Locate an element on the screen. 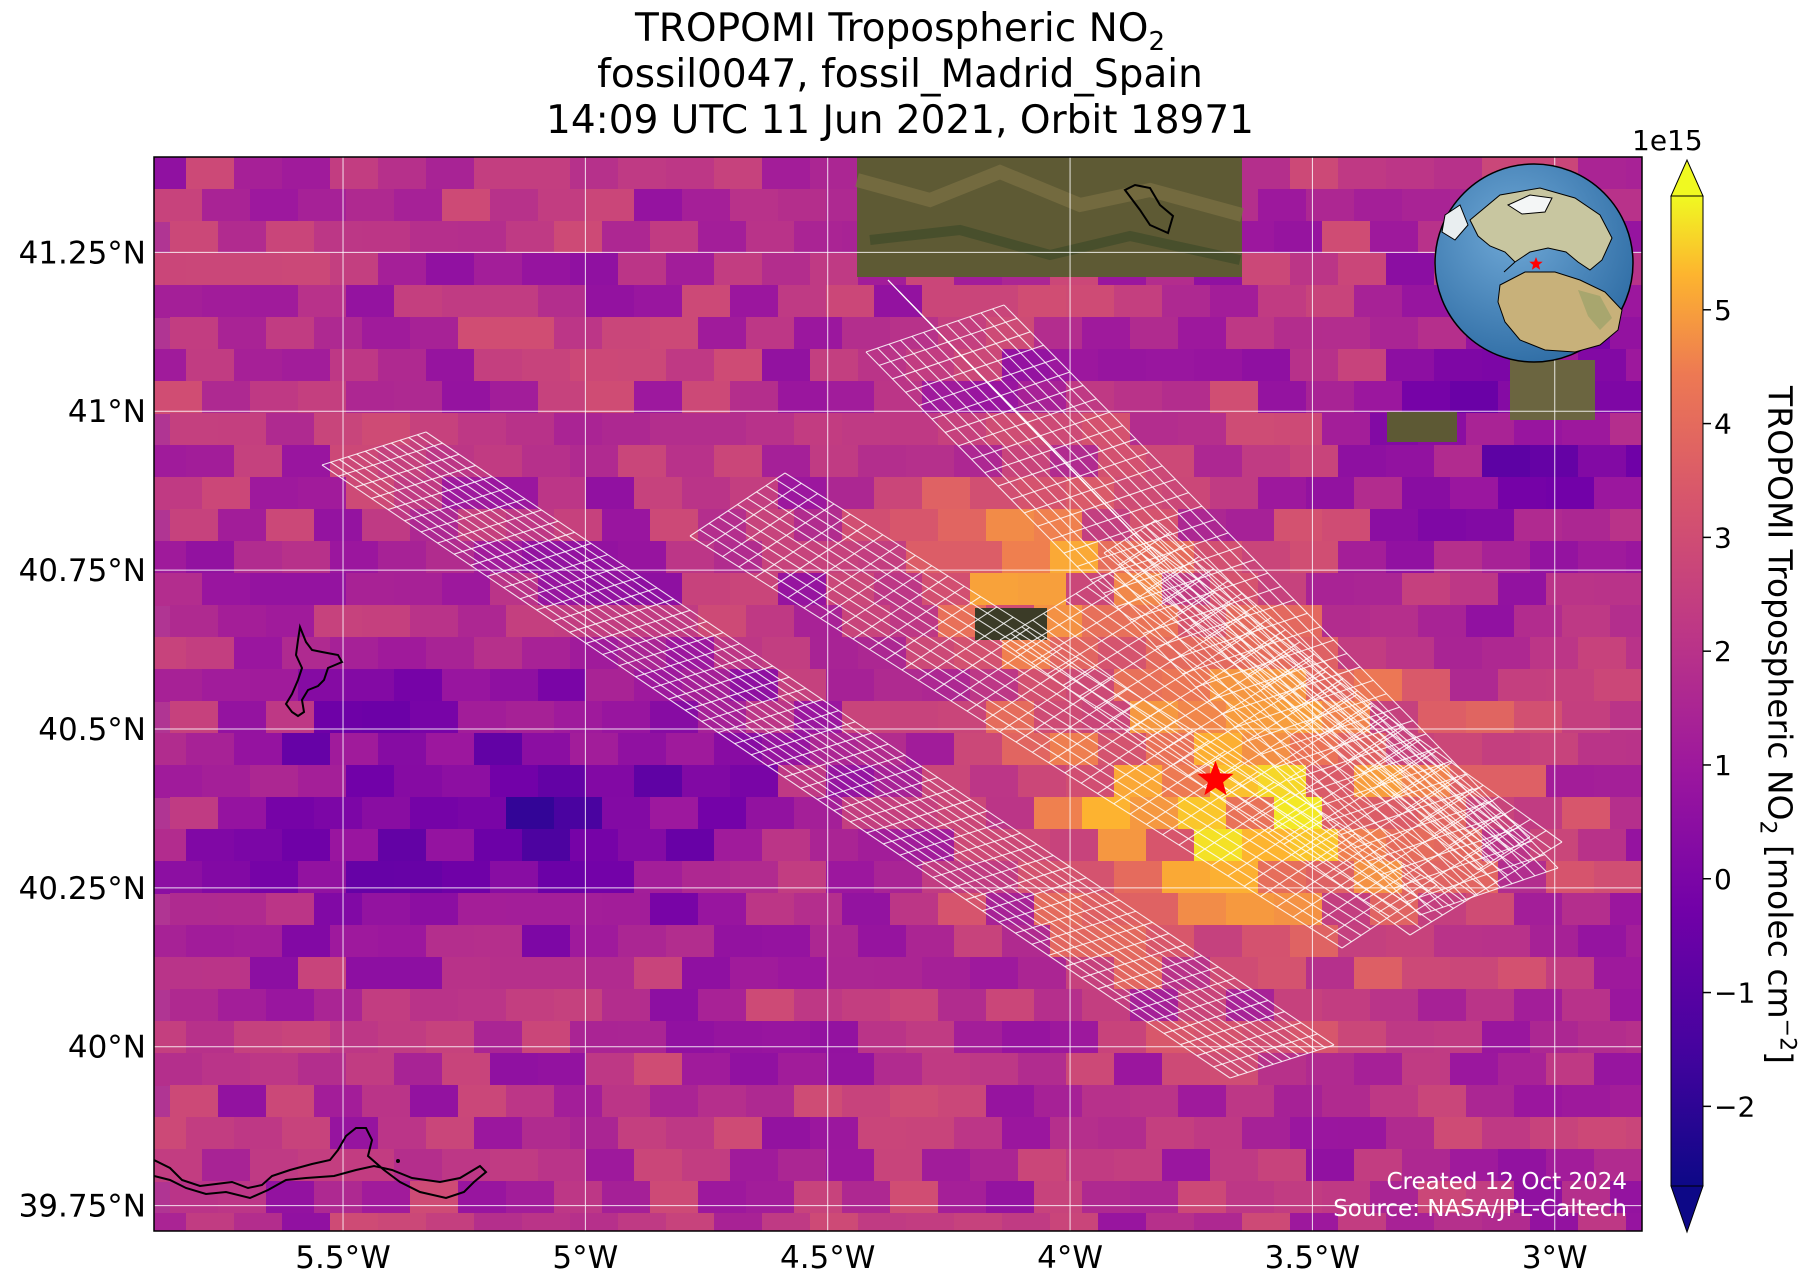 This screenshot has height=1279, width=1817. colorbar-tick-label: 5 is located at coordinates (1723, 310).